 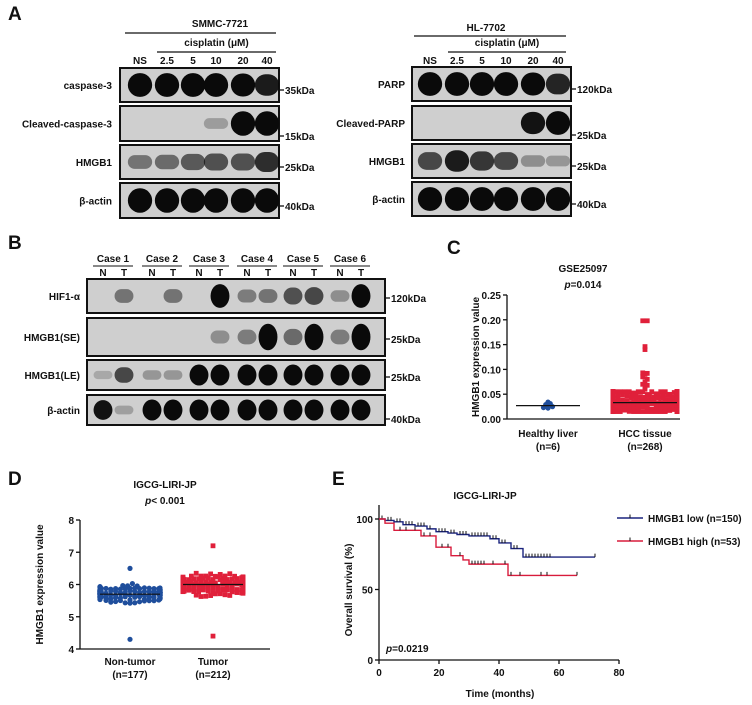 I want to click on italic-p: p, so click(x=567, y=285).